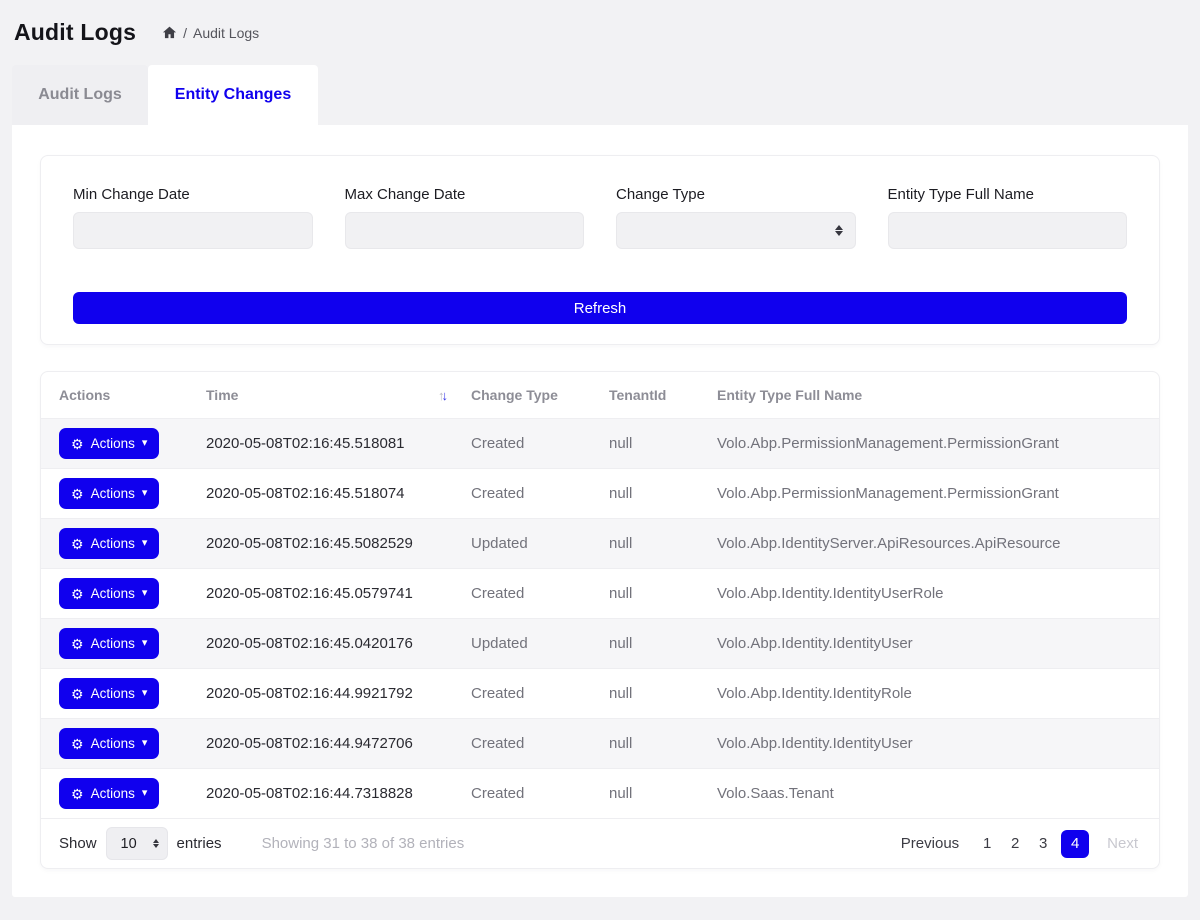 The width and height of the screenshot is (1200, 920). I want to click on filter-field-entity-type: Entity Type Full Name, so click(1007, 217).